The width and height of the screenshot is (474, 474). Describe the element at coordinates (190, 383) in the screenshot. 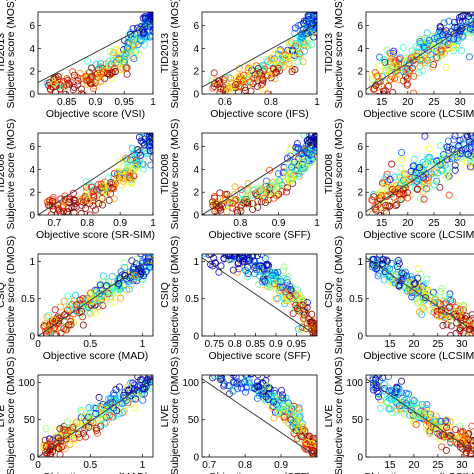

I see `y-tick-label: 100` at that location.